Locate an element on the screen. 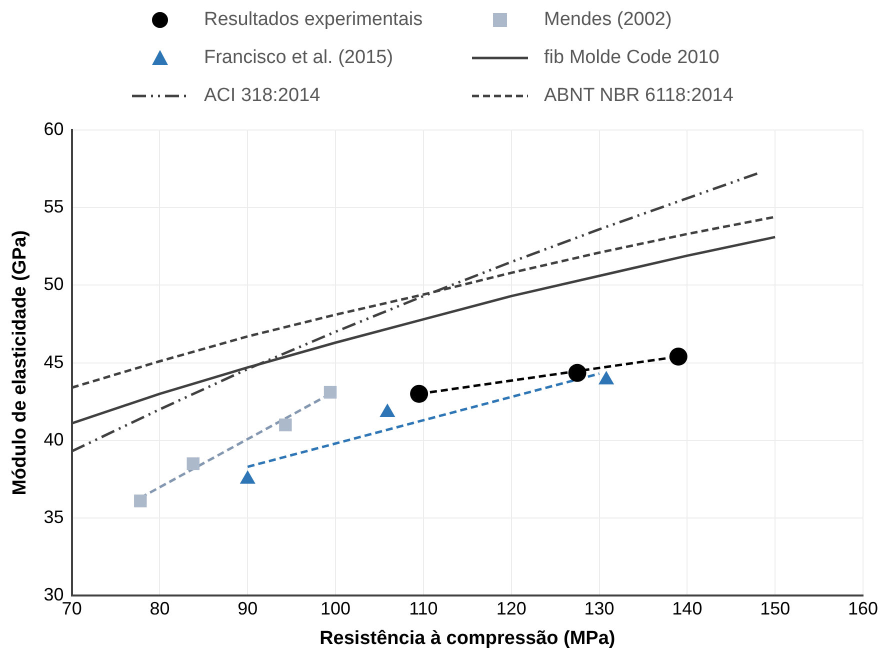 This screenshot has height=659, width=883. x-tick-label: 100 is located at coordinates (335, 608).